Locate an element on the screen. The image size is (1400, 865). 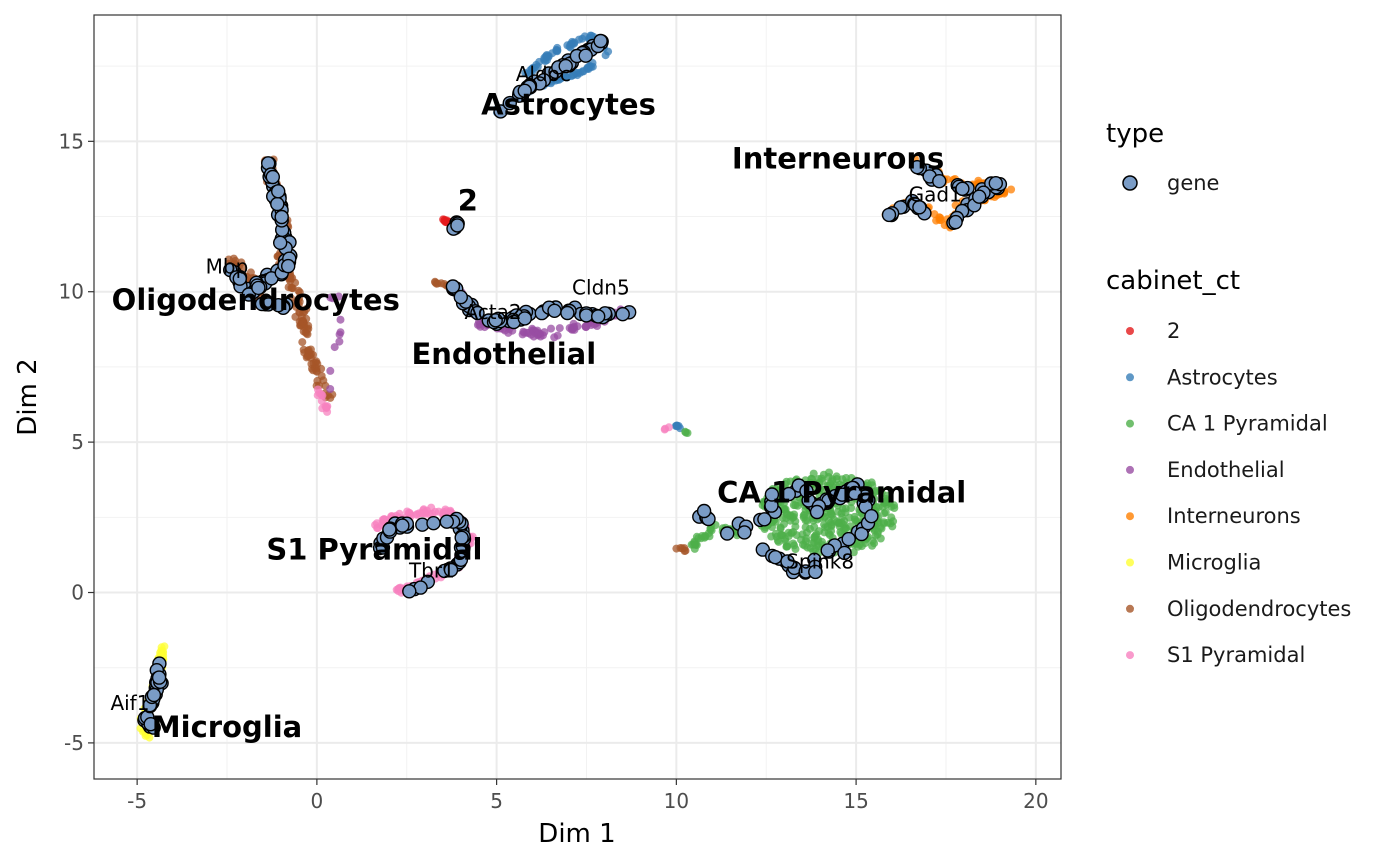
x-tick-label: 5 is located at coordinates (496, 801).